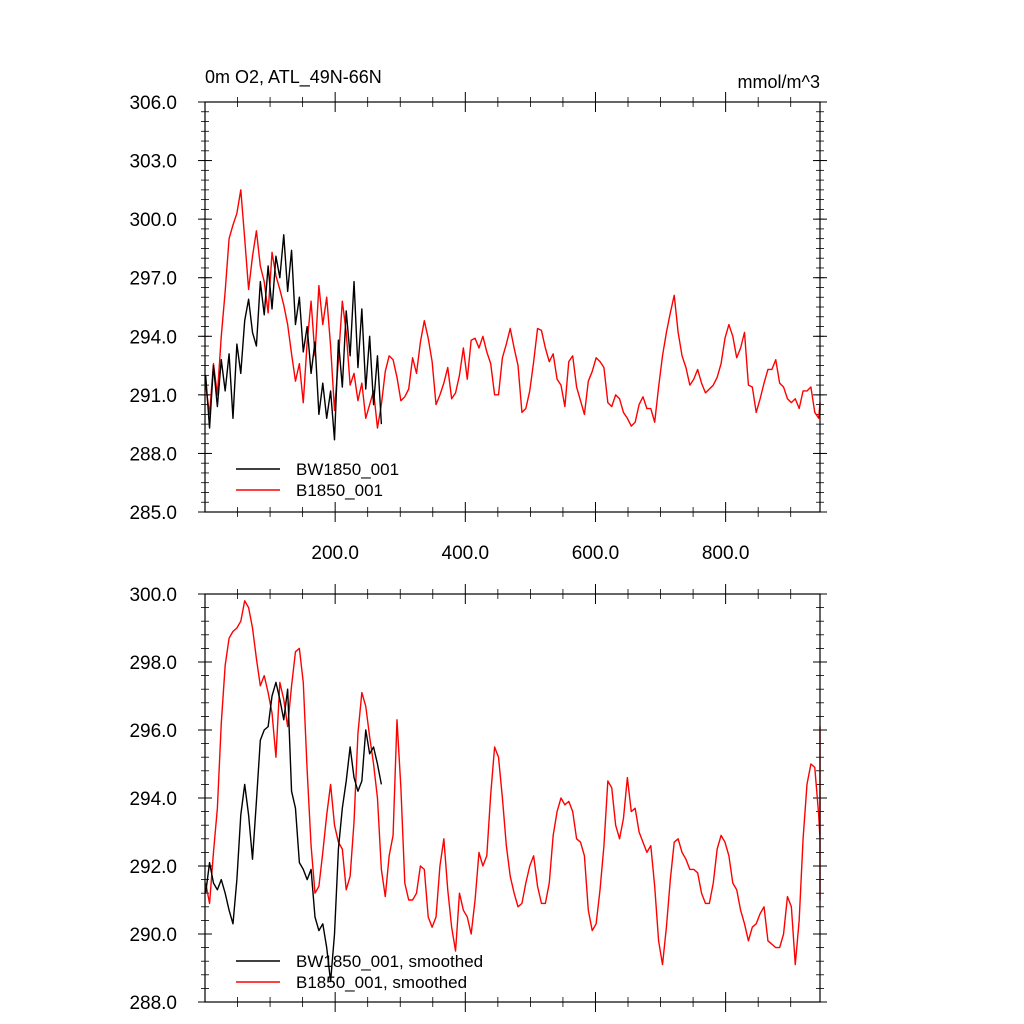 The height and width of the screenshot is (1024, 1024). I want to click on top-series, so click(512, 315).